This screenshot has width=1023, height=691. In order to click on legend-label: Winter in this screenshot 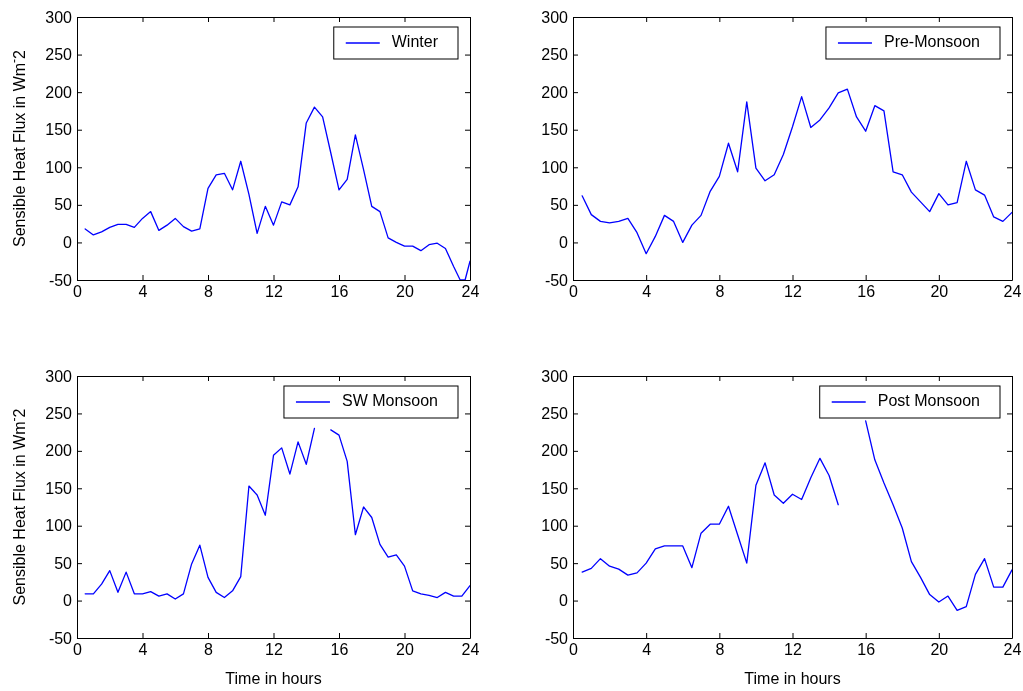, I will do `click(415, 42)`.